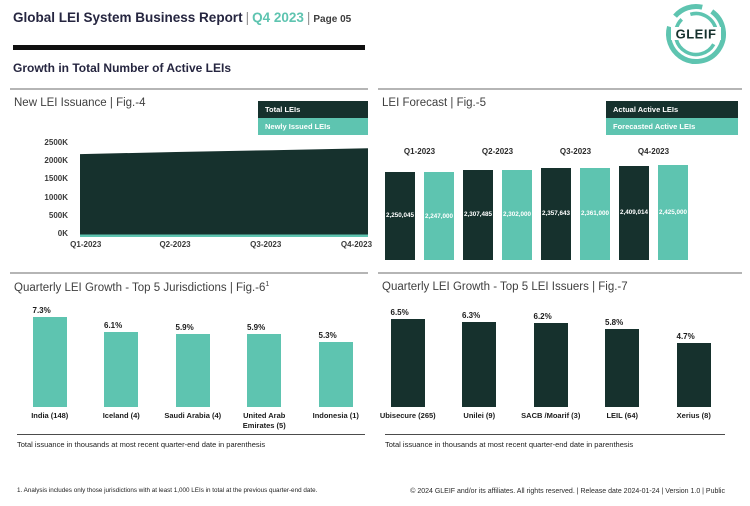 The height and width of the screenshot is (506, 750). What do you see at coordinates (191, 434) in the screenshot?
I see `note-divider` at bounding box center [191, 434].